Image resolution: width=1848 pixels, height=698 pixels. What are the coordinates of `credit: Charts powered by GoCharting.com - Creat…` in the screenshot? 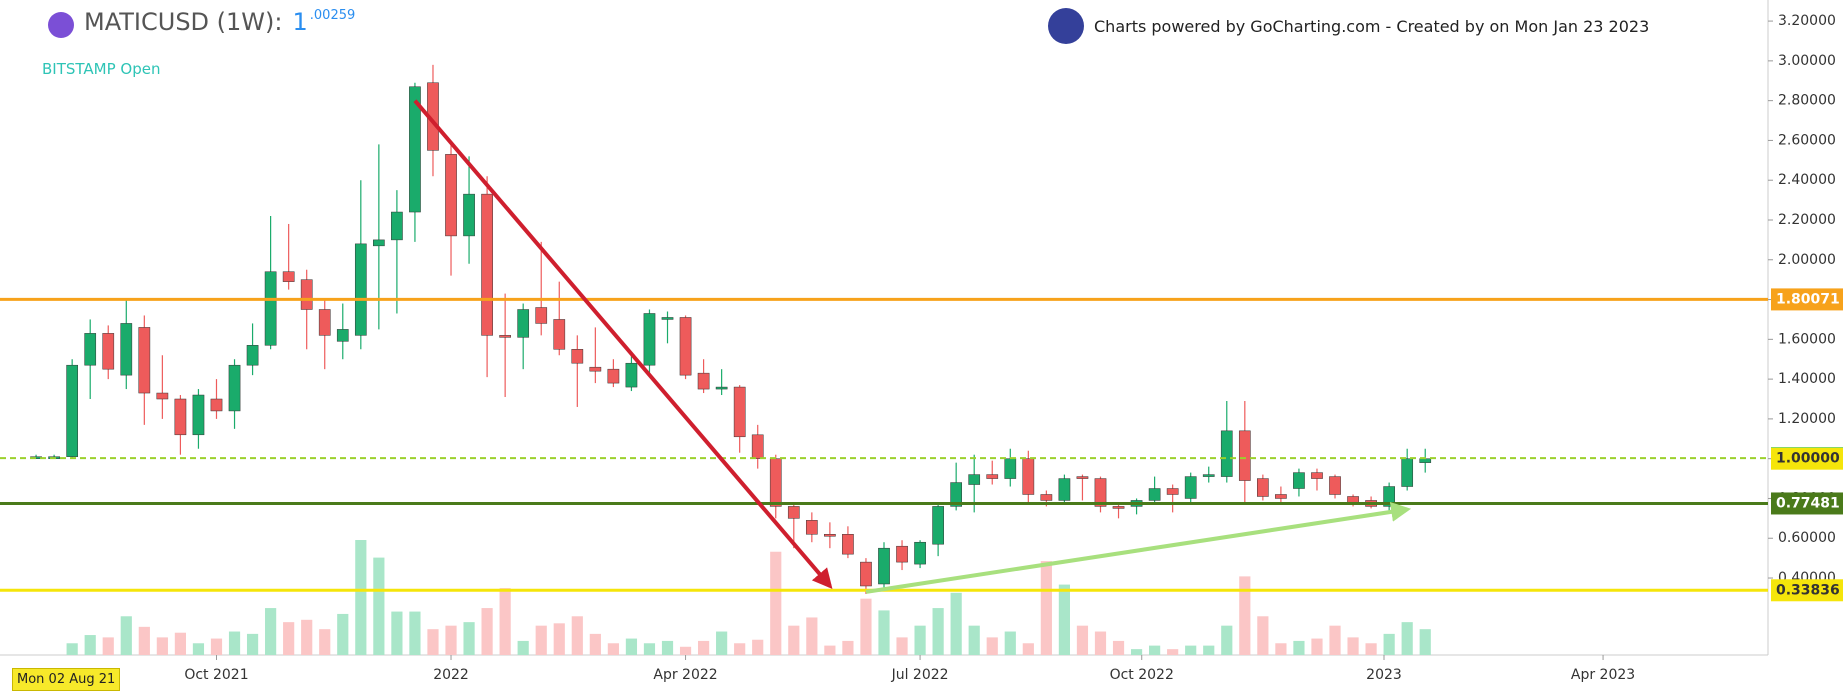 It's located at (1348, 26).